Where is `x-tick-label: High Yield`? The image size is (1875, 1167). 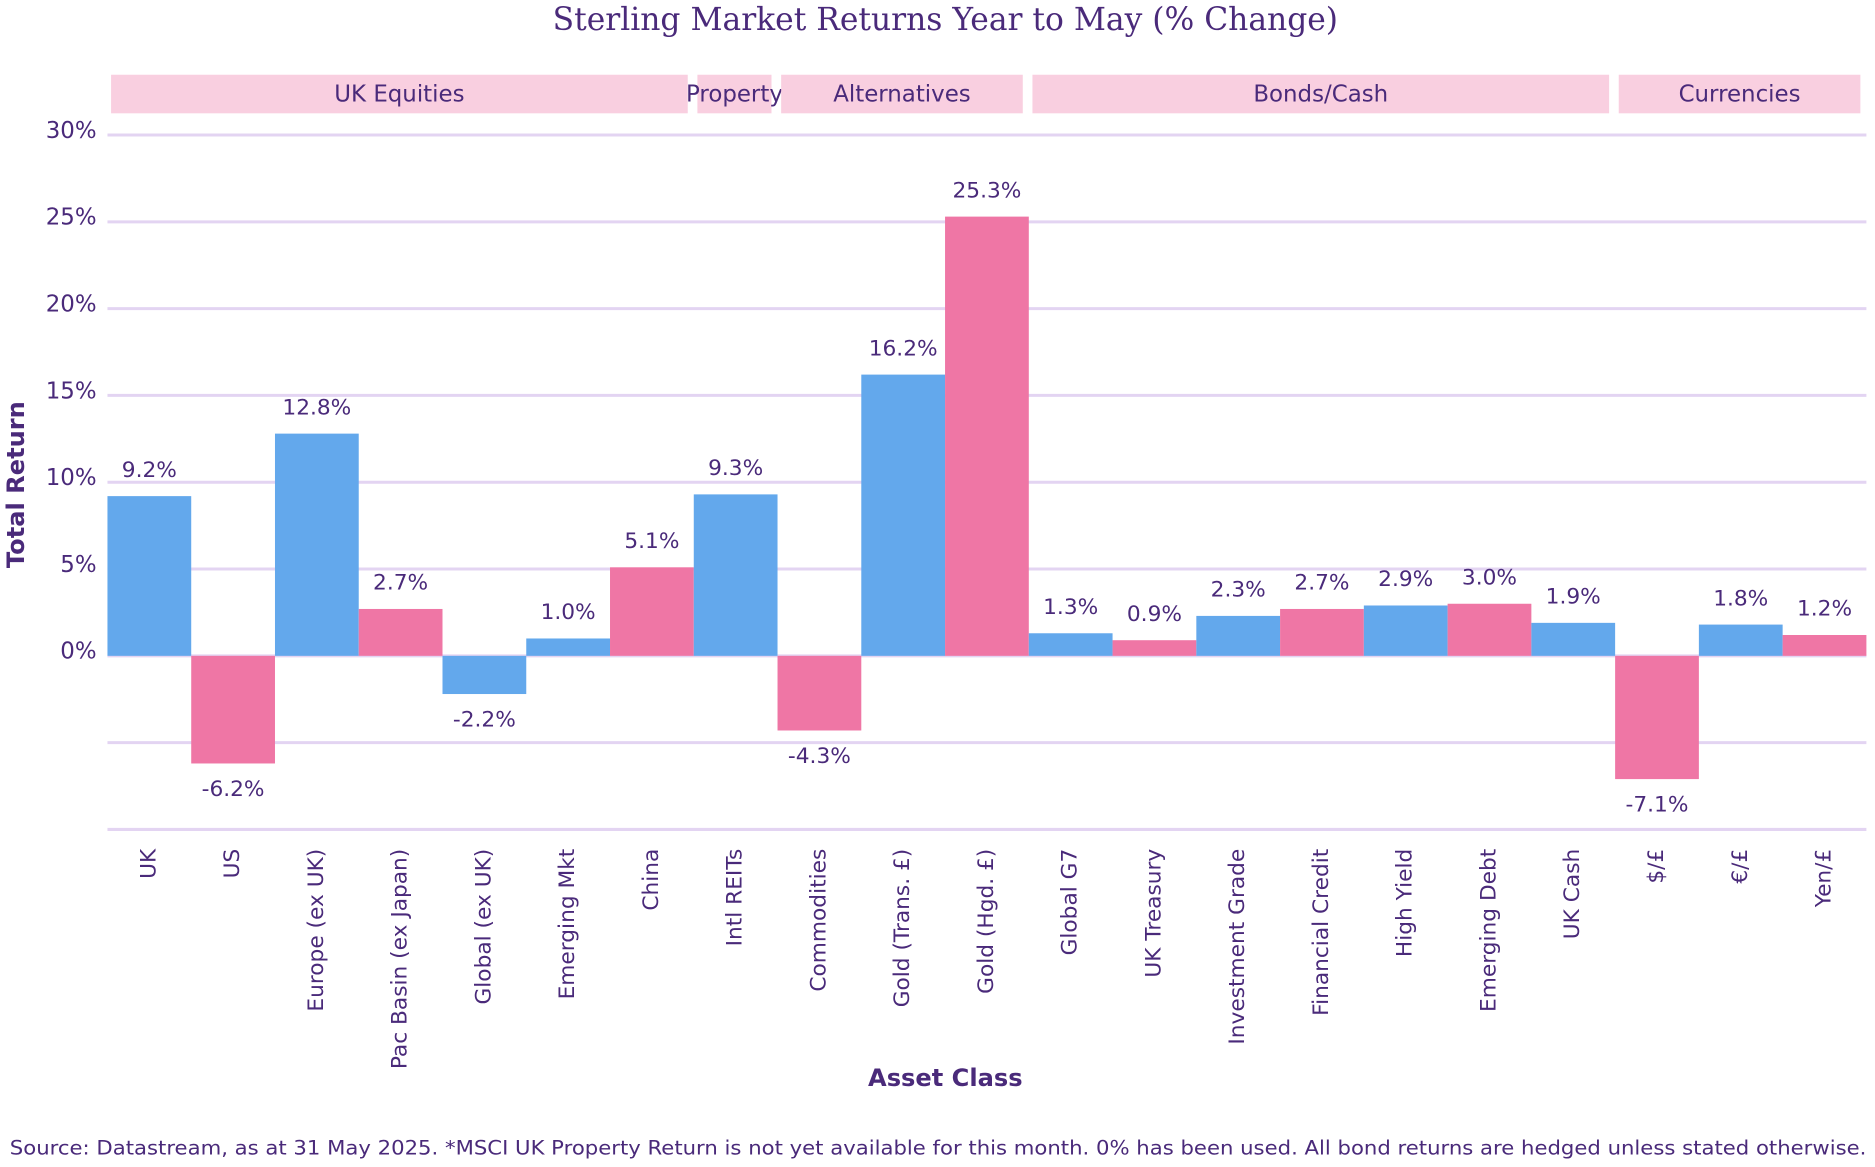 x-tick-label: High Yield is located at coordinates (1405, 903).